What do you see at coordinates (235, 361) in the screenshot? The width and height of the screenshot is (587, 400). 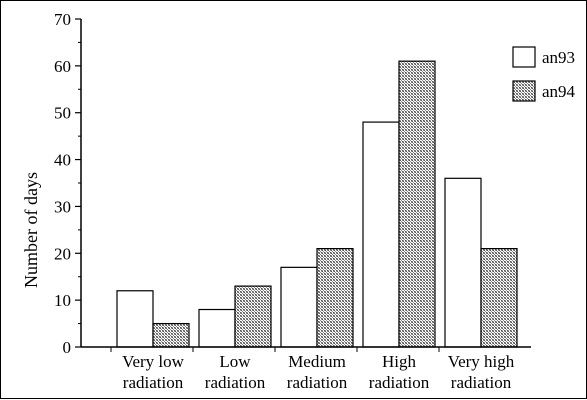 I see `x-tick-label: Low` at bounding box center [235, 361].